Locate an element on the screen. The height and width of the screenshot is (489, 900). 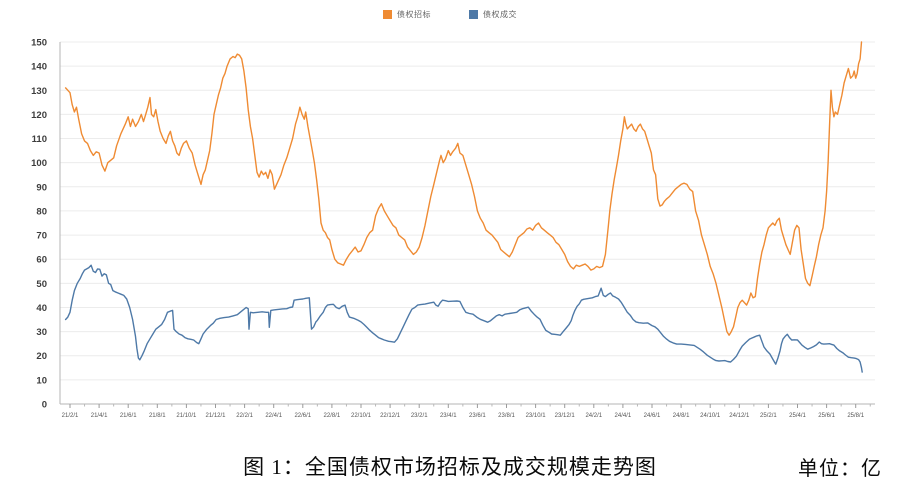
svg-text: 24/12/1 is located at coordinates (739, 416).